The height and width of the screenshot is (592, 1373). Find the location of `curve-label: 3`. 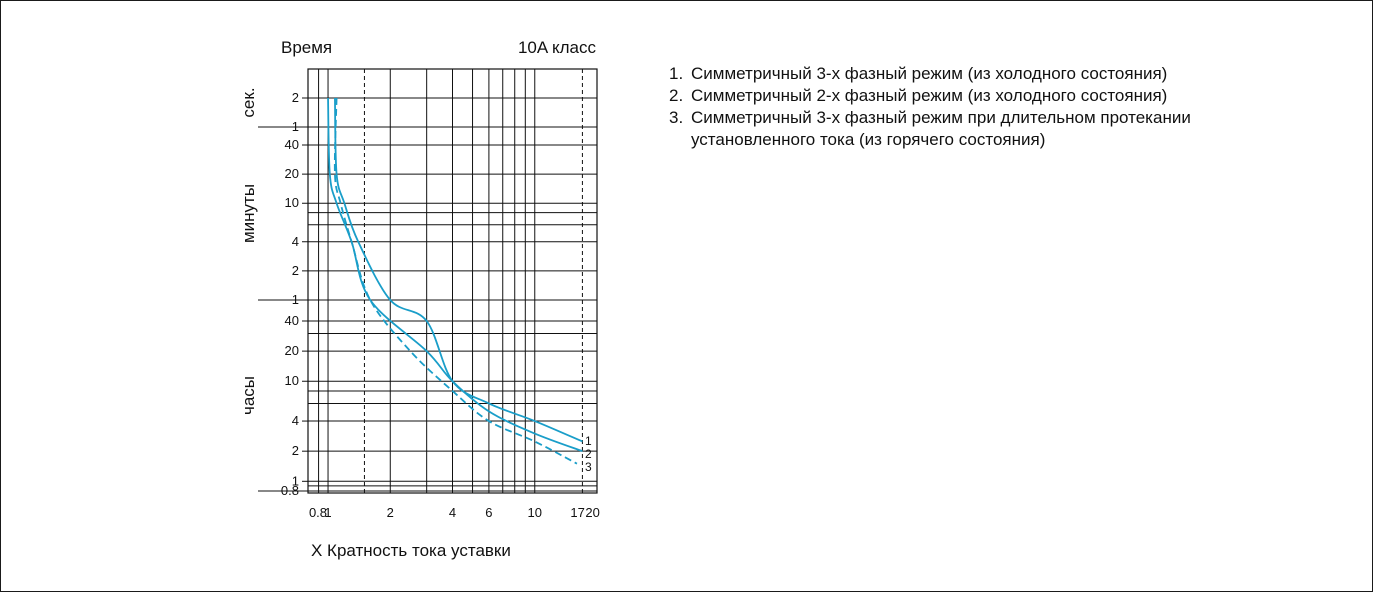

curve-label: 3 is located at coordinates (588, 467).